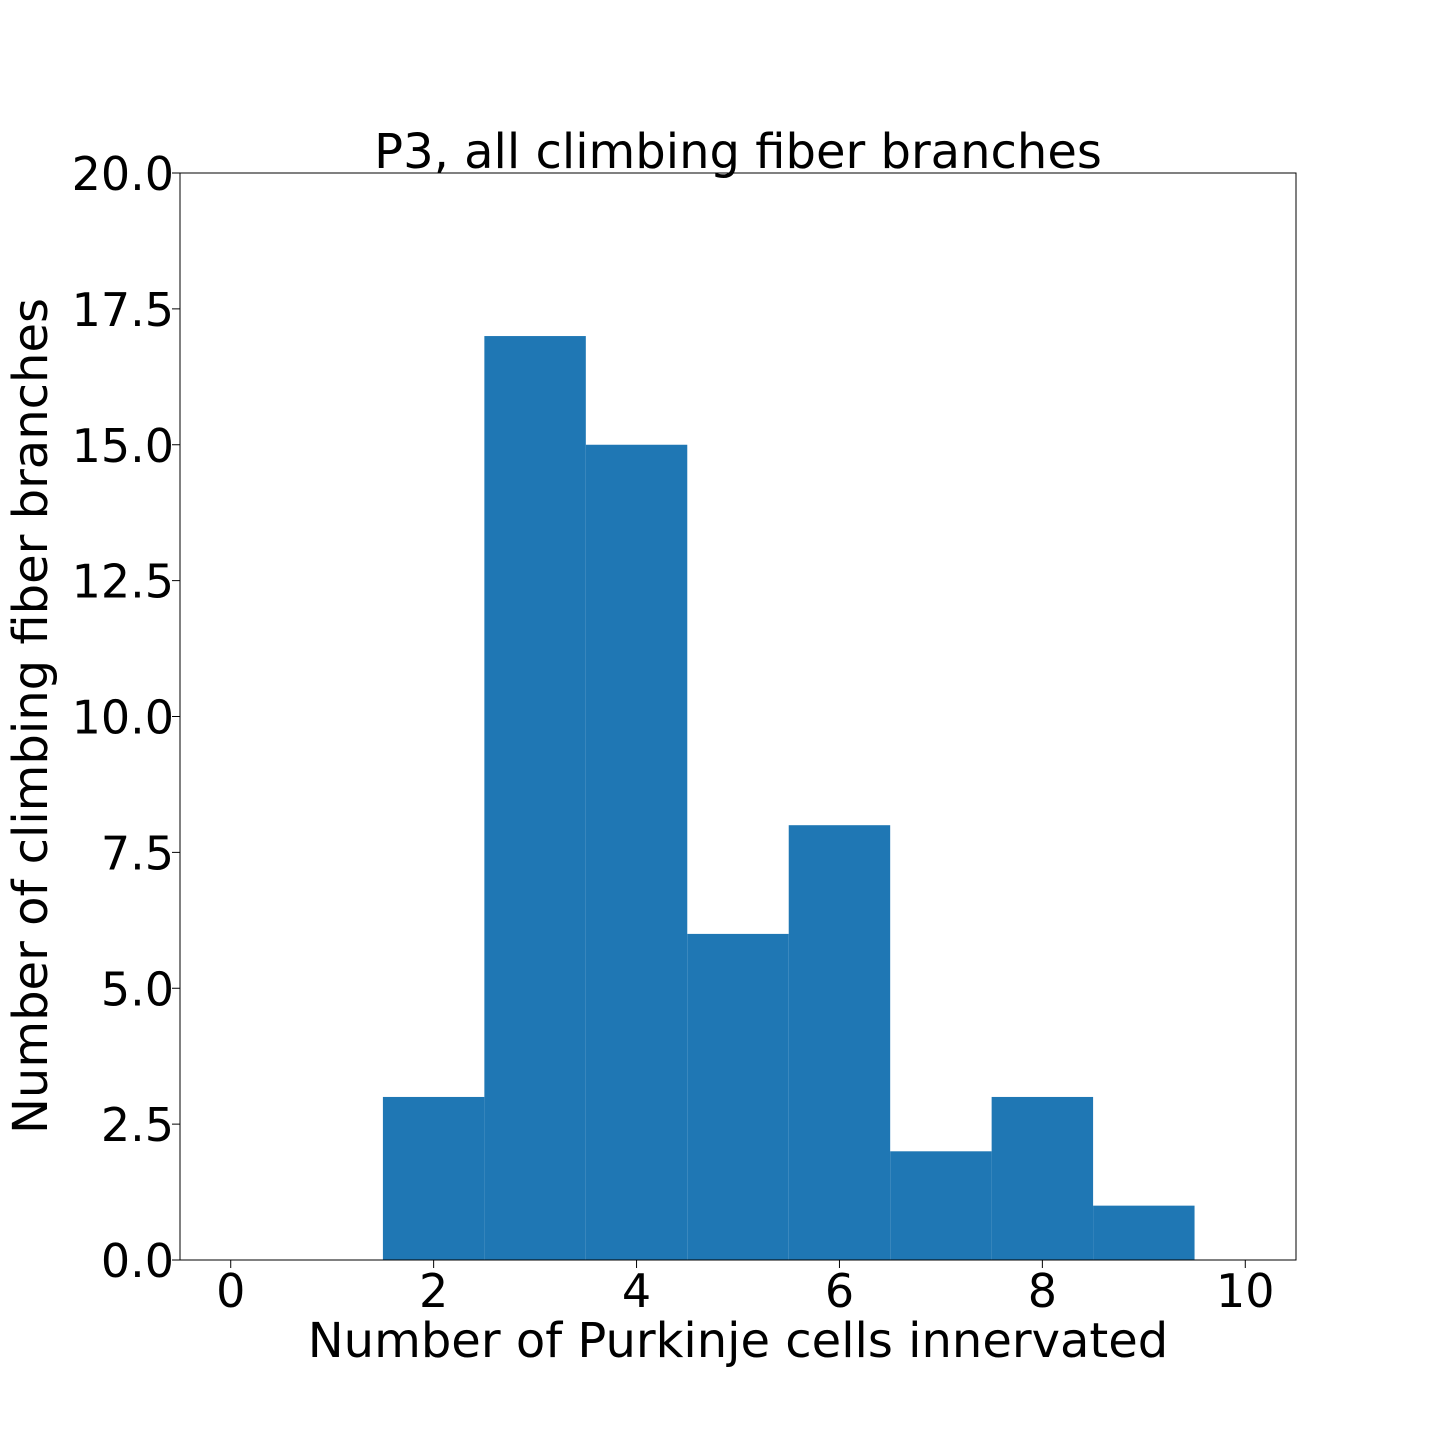 This screenshot has height=1440, width=1440. I want to click on chart-title: P3, all climbing fiber branches, so click(738, 152).